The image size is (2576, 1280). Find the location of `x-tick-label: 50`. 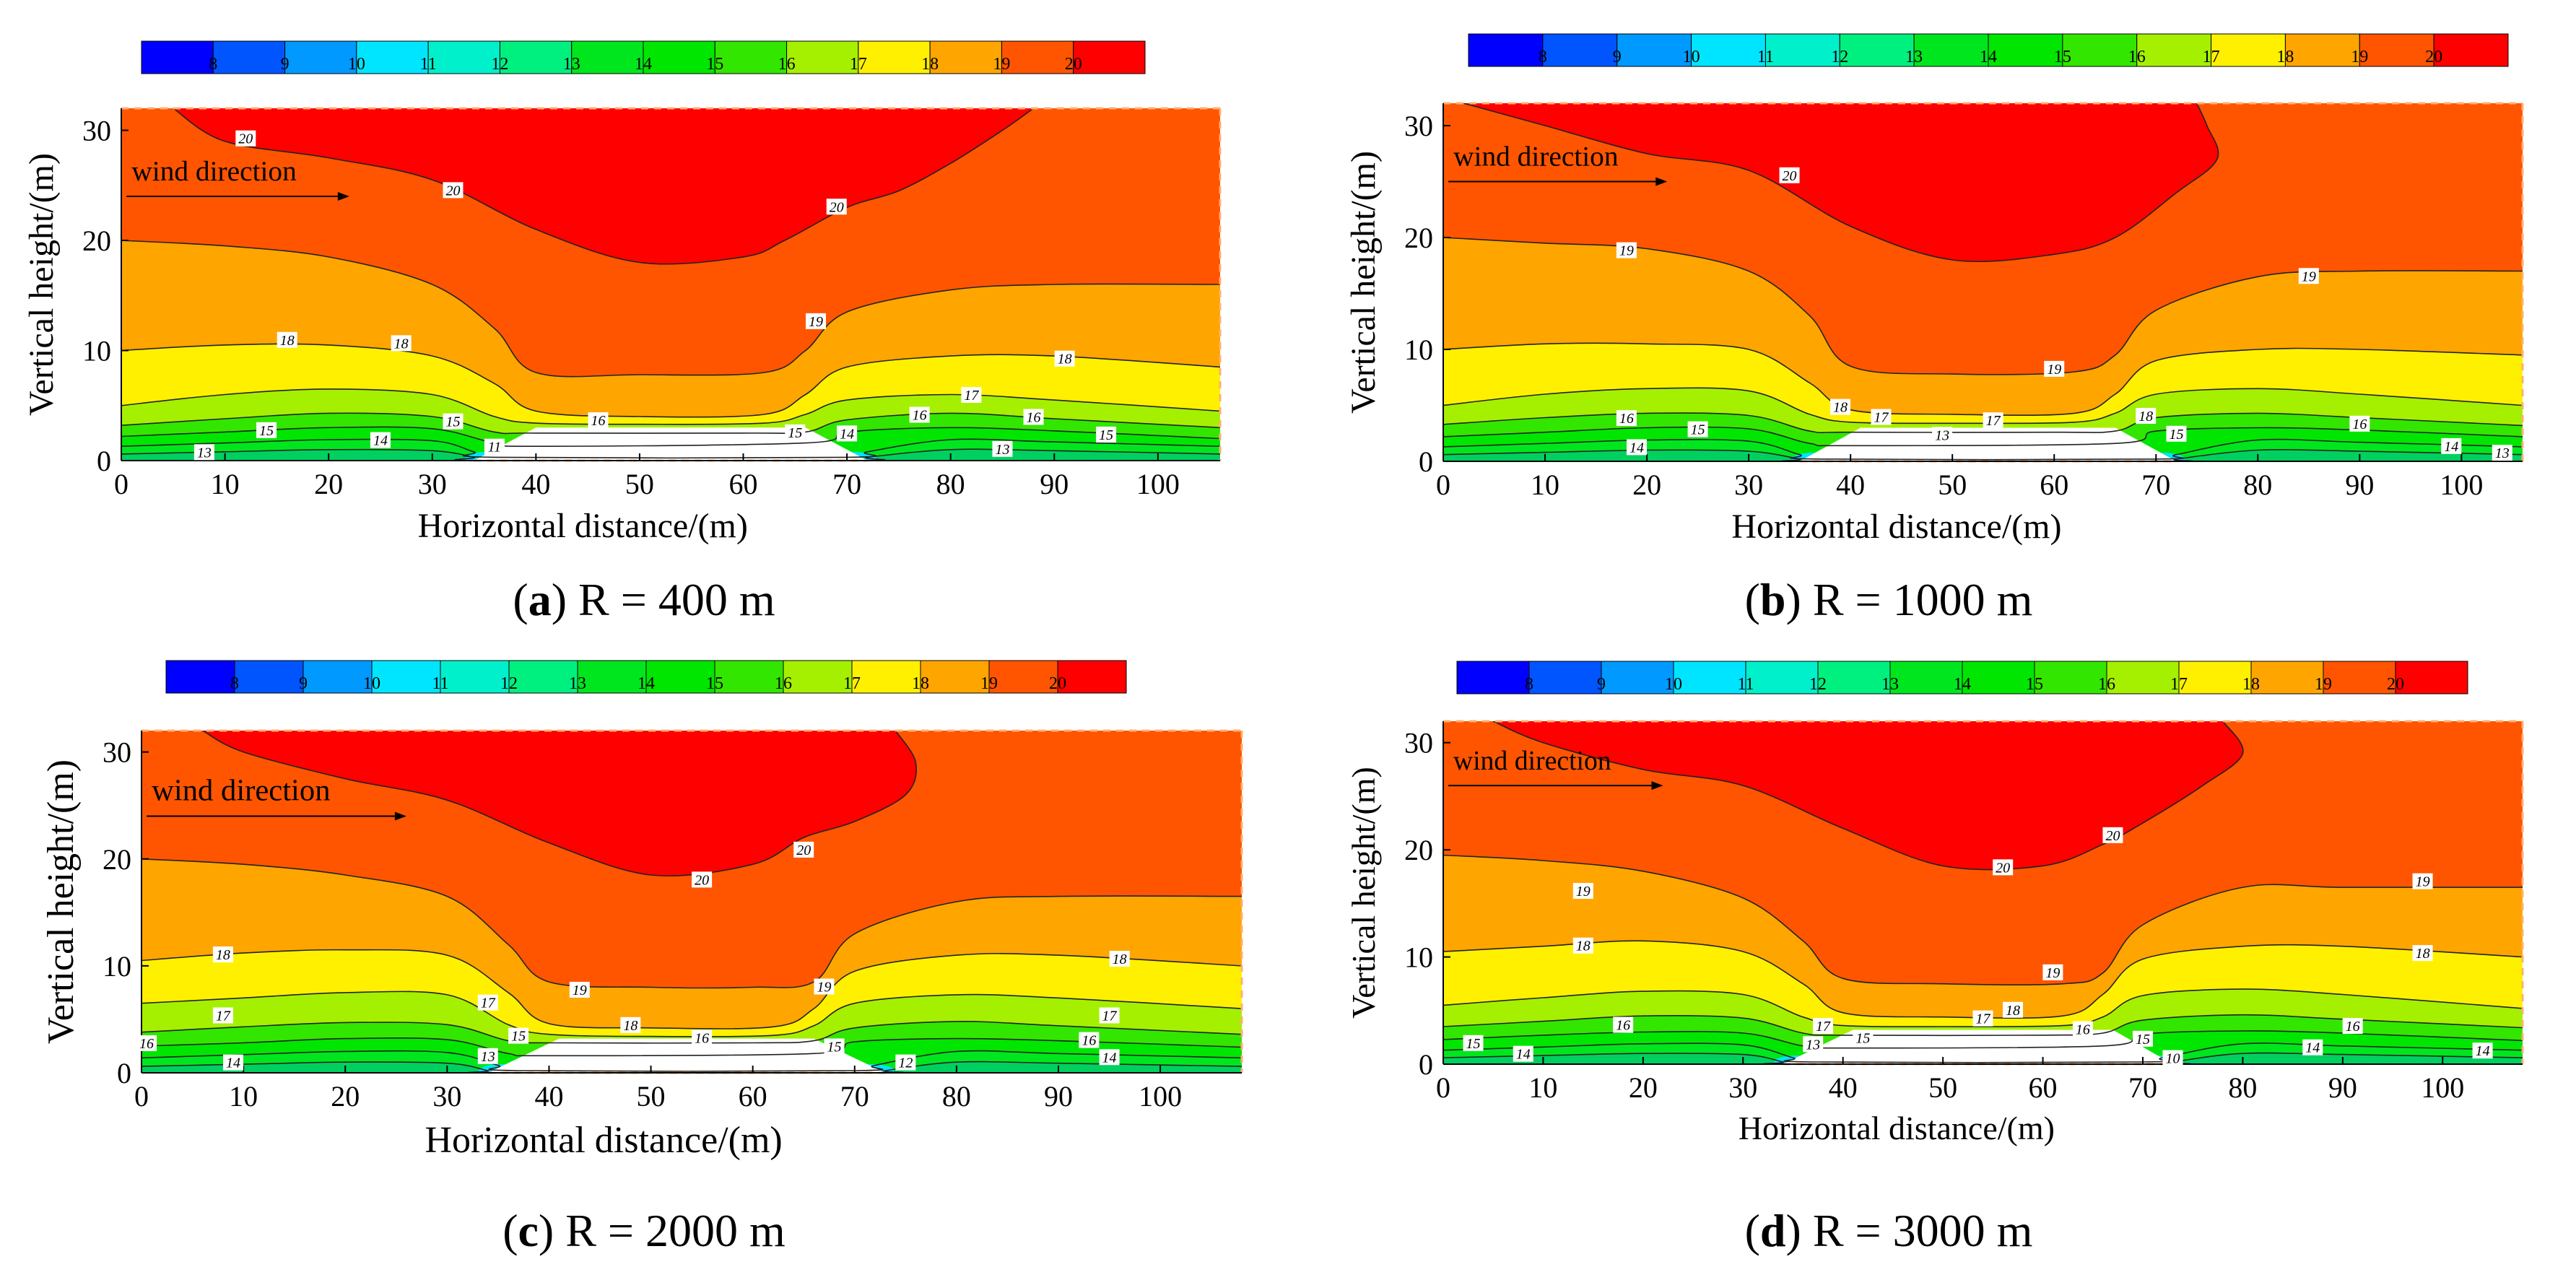

x-tick-label: 50 is located at coordinates (651, 1096).